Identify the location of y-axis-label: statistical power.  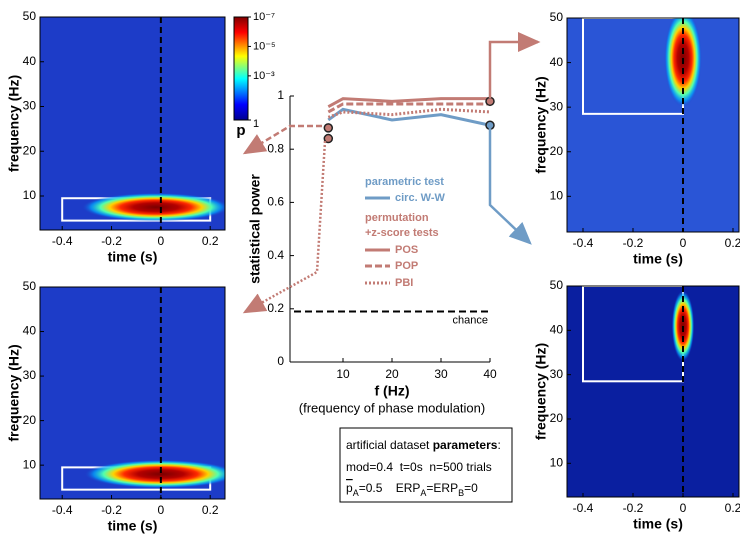
(255, 229).